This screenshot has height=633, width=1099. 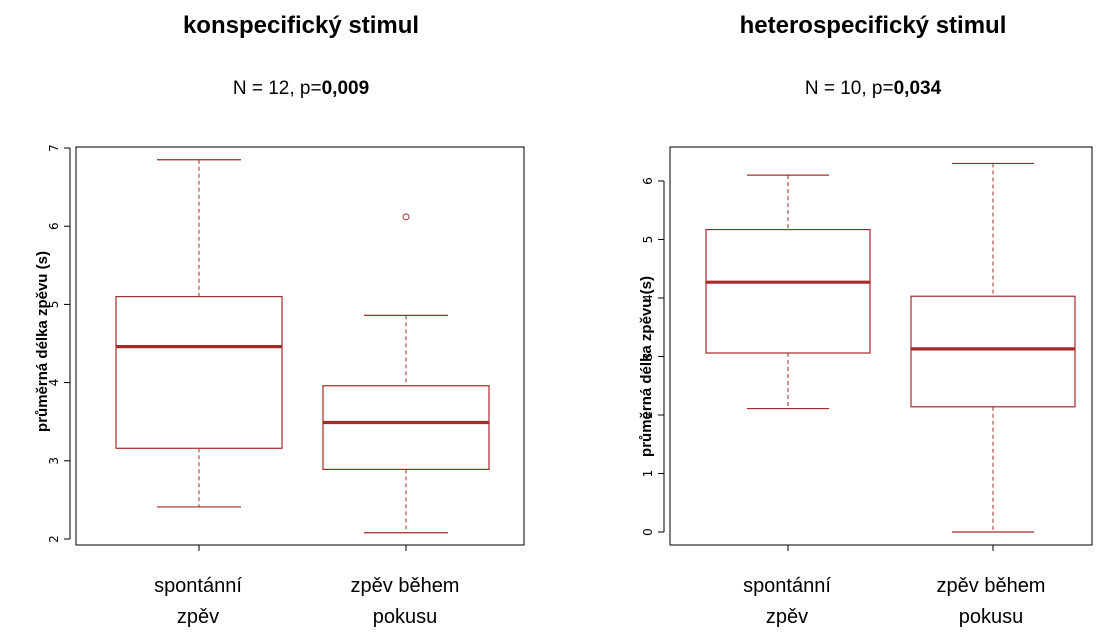 What do you see at coordinates (849, 88) in the screenshot?
I see `right-subtitle-prefix: N = 10, p=` at bounding box center [849, 88].